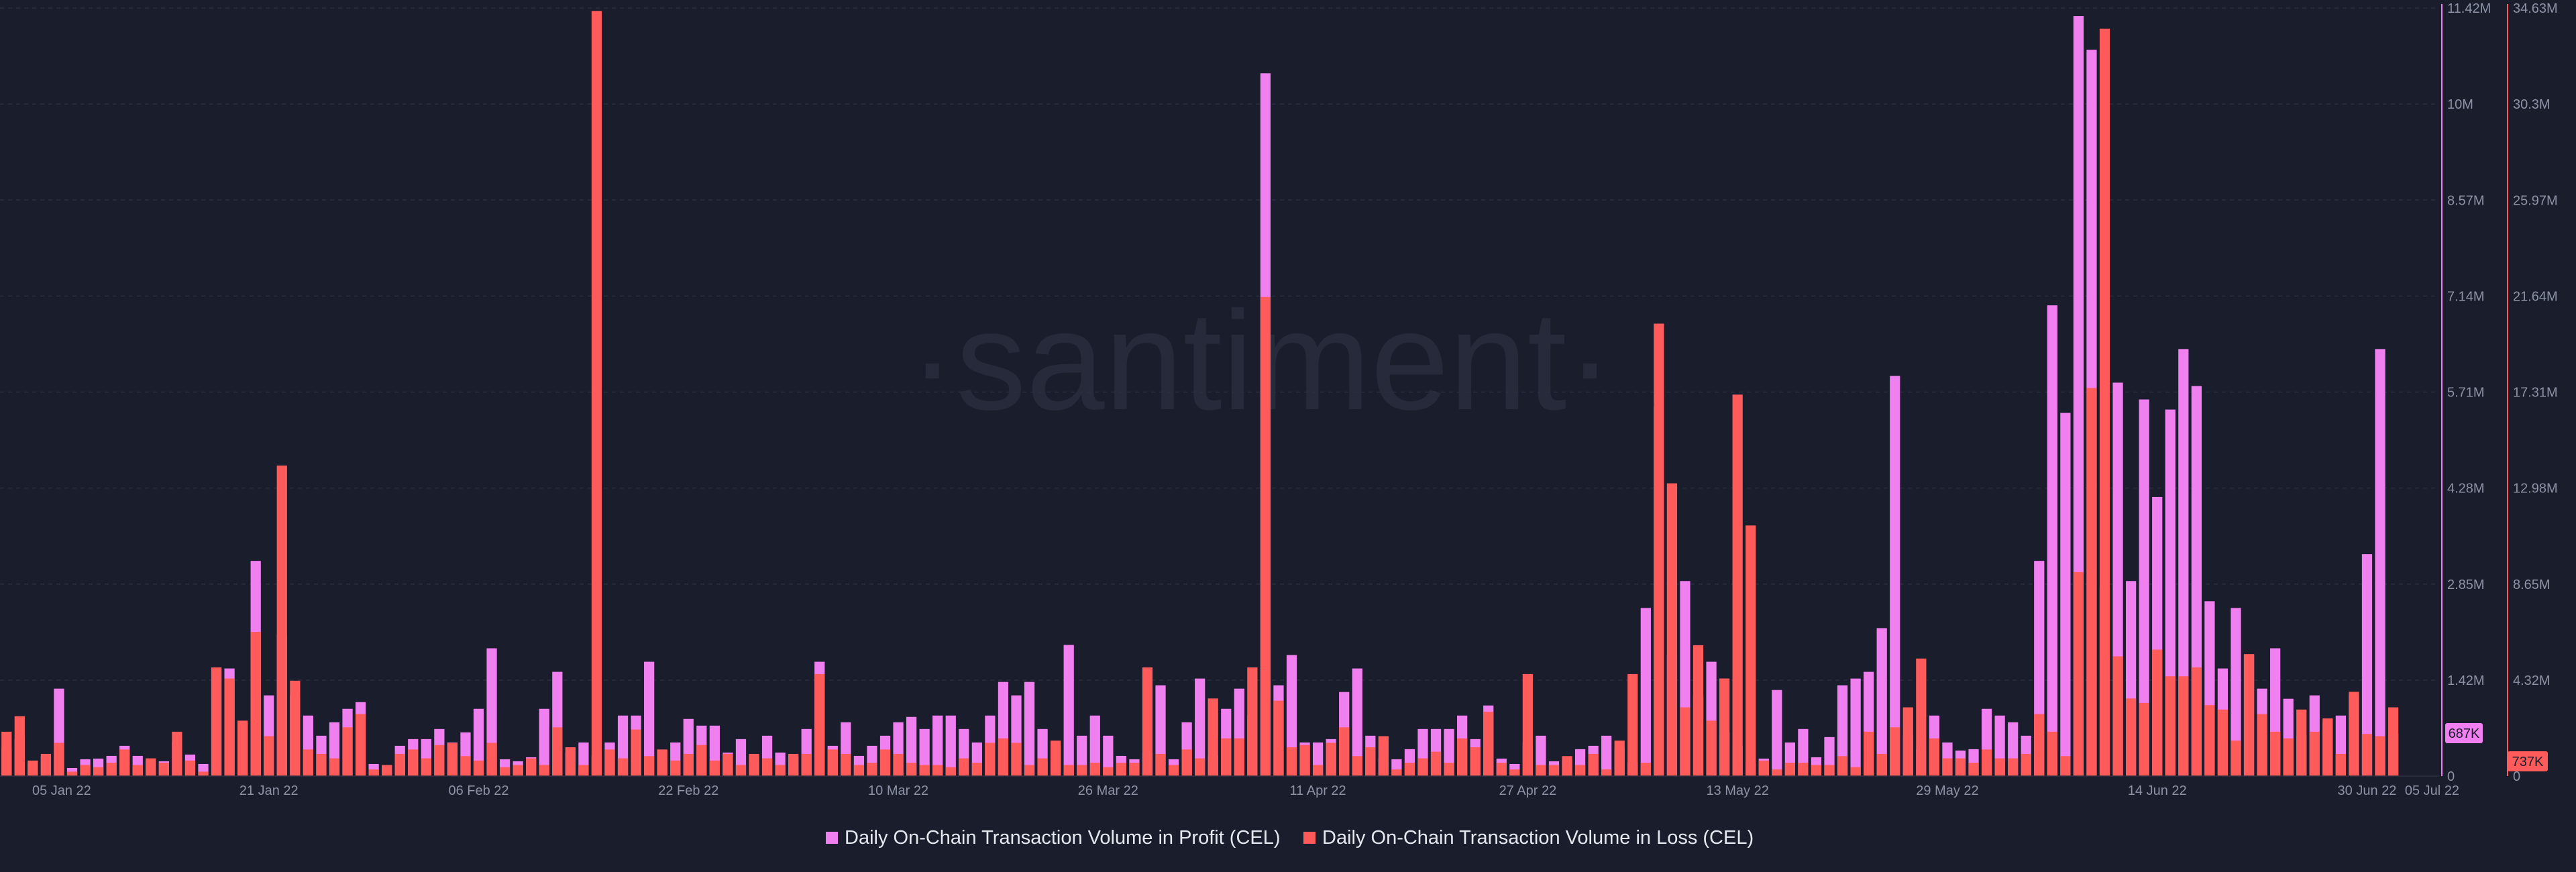 The height and width of the screenshot is (872, 2576). What do you see at coordinates (2466, 489) in the screenshot?
I see `left-y-tick-label: 4.28M` at bounding box center [2466, 489].